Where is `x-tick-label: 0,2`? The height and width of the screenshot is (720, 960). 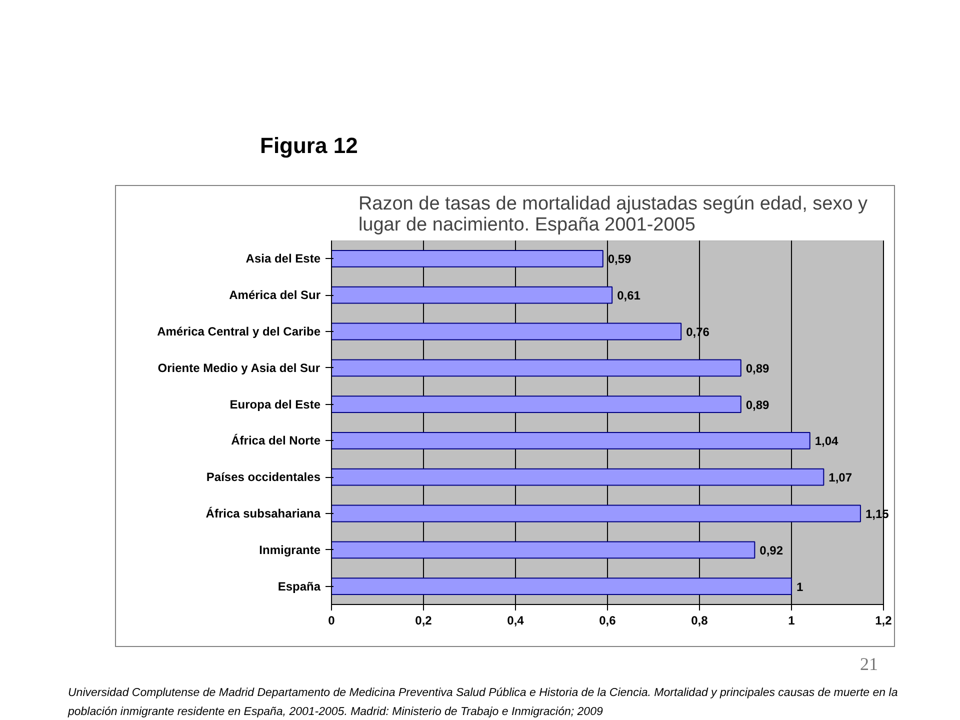 x-tick-label: 0,2 is located at coordinates (423, 621).